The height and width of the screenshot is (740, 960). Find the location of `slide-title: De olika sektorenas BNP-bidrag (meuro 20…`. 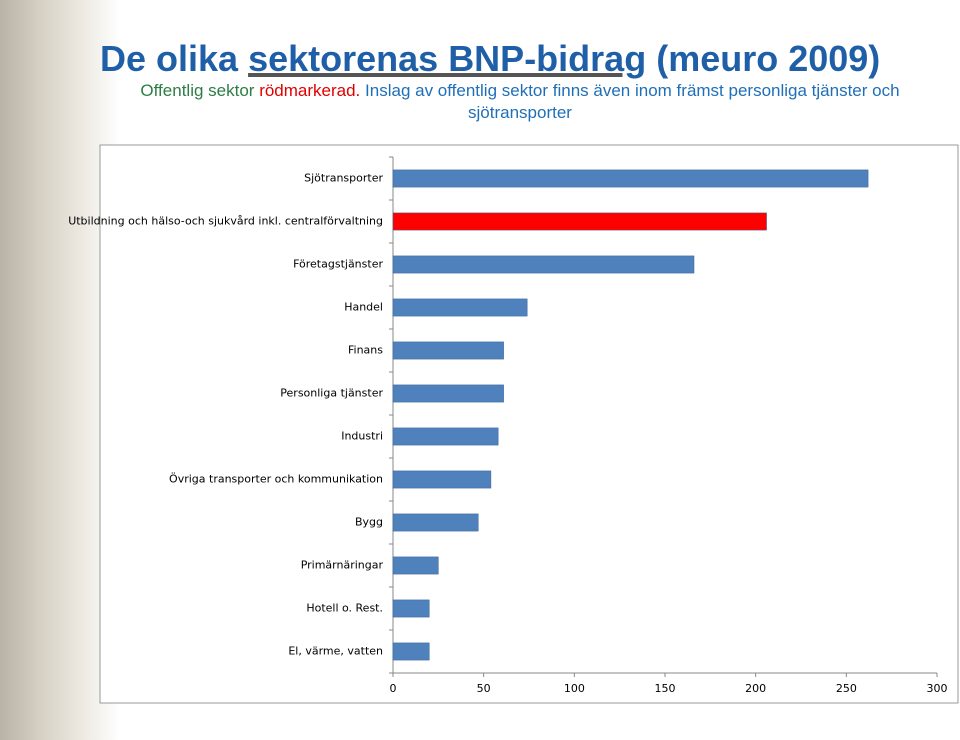

slide-title: De olika sektorenas BNP-bidrag (meuro 20… is located at coordinates (520, 59).